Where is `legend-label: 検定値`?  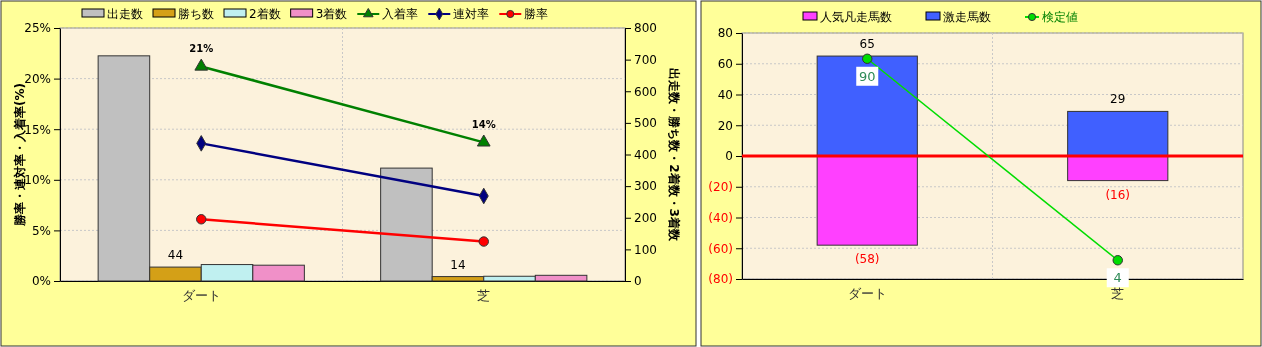 legend-label: 検定値 is located at coordinates (1060, 17).